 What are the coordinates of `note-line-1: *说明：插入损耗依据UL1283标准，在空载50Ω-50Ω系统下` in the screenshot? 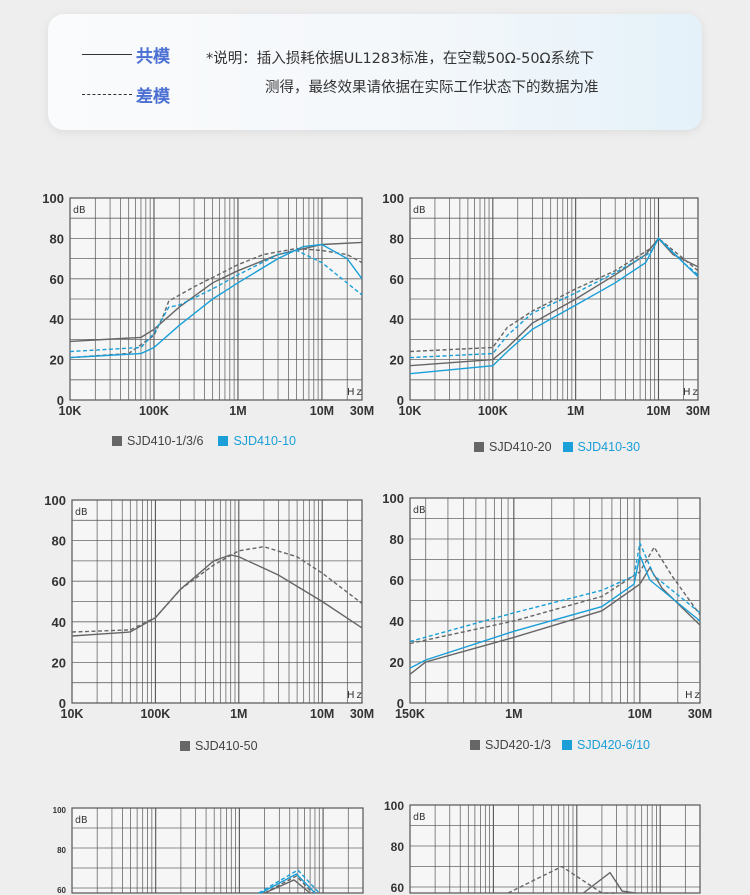 It's located at (400, 59).